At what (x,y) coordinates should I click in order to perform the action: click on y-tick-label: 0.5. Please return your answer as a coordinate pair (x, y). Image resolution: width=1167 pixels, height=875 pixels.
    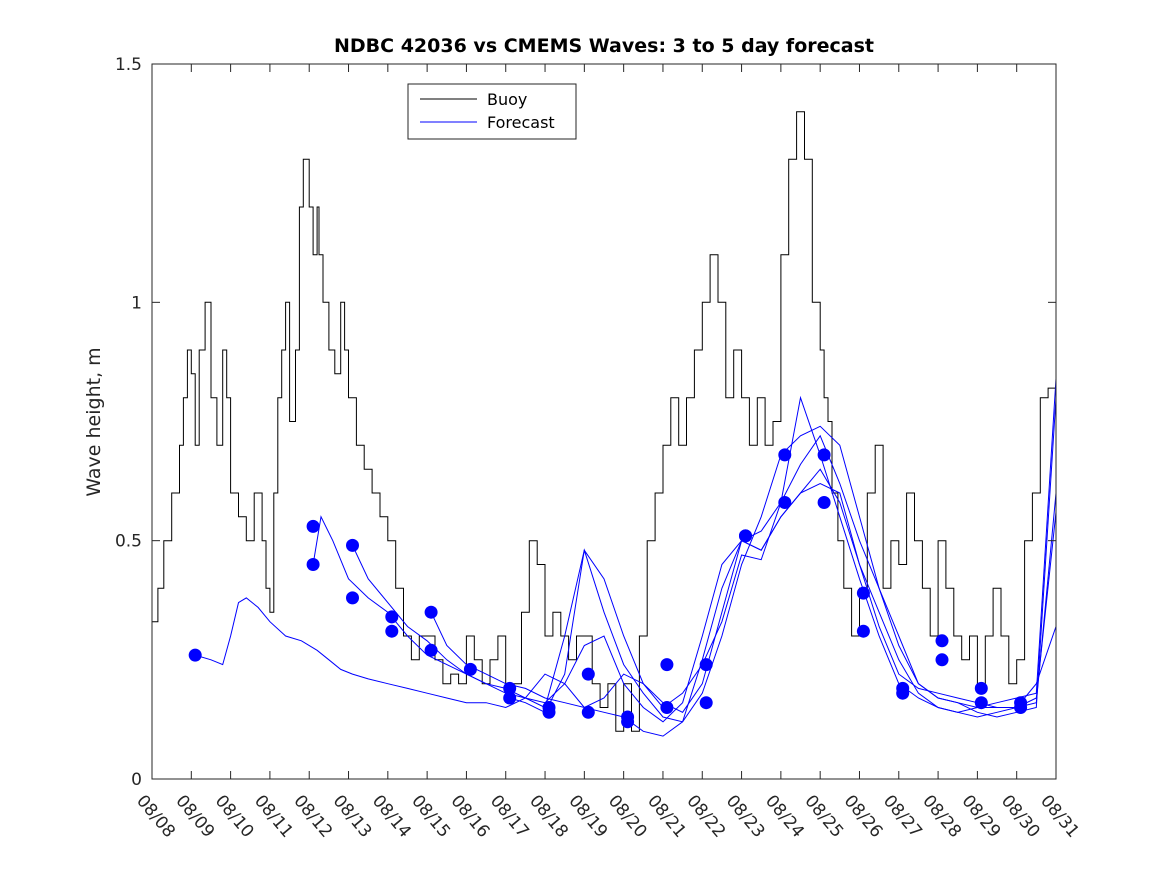
    Looking at the image, I should click on (128, 542).